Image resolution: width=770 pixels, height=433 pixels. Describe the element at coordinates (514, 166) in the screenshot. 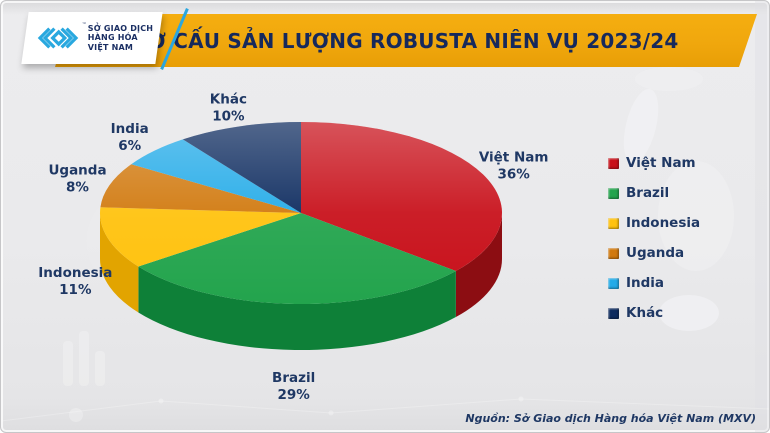

I see `pie-slice-label-0: Việt Nam 36%` at that location.